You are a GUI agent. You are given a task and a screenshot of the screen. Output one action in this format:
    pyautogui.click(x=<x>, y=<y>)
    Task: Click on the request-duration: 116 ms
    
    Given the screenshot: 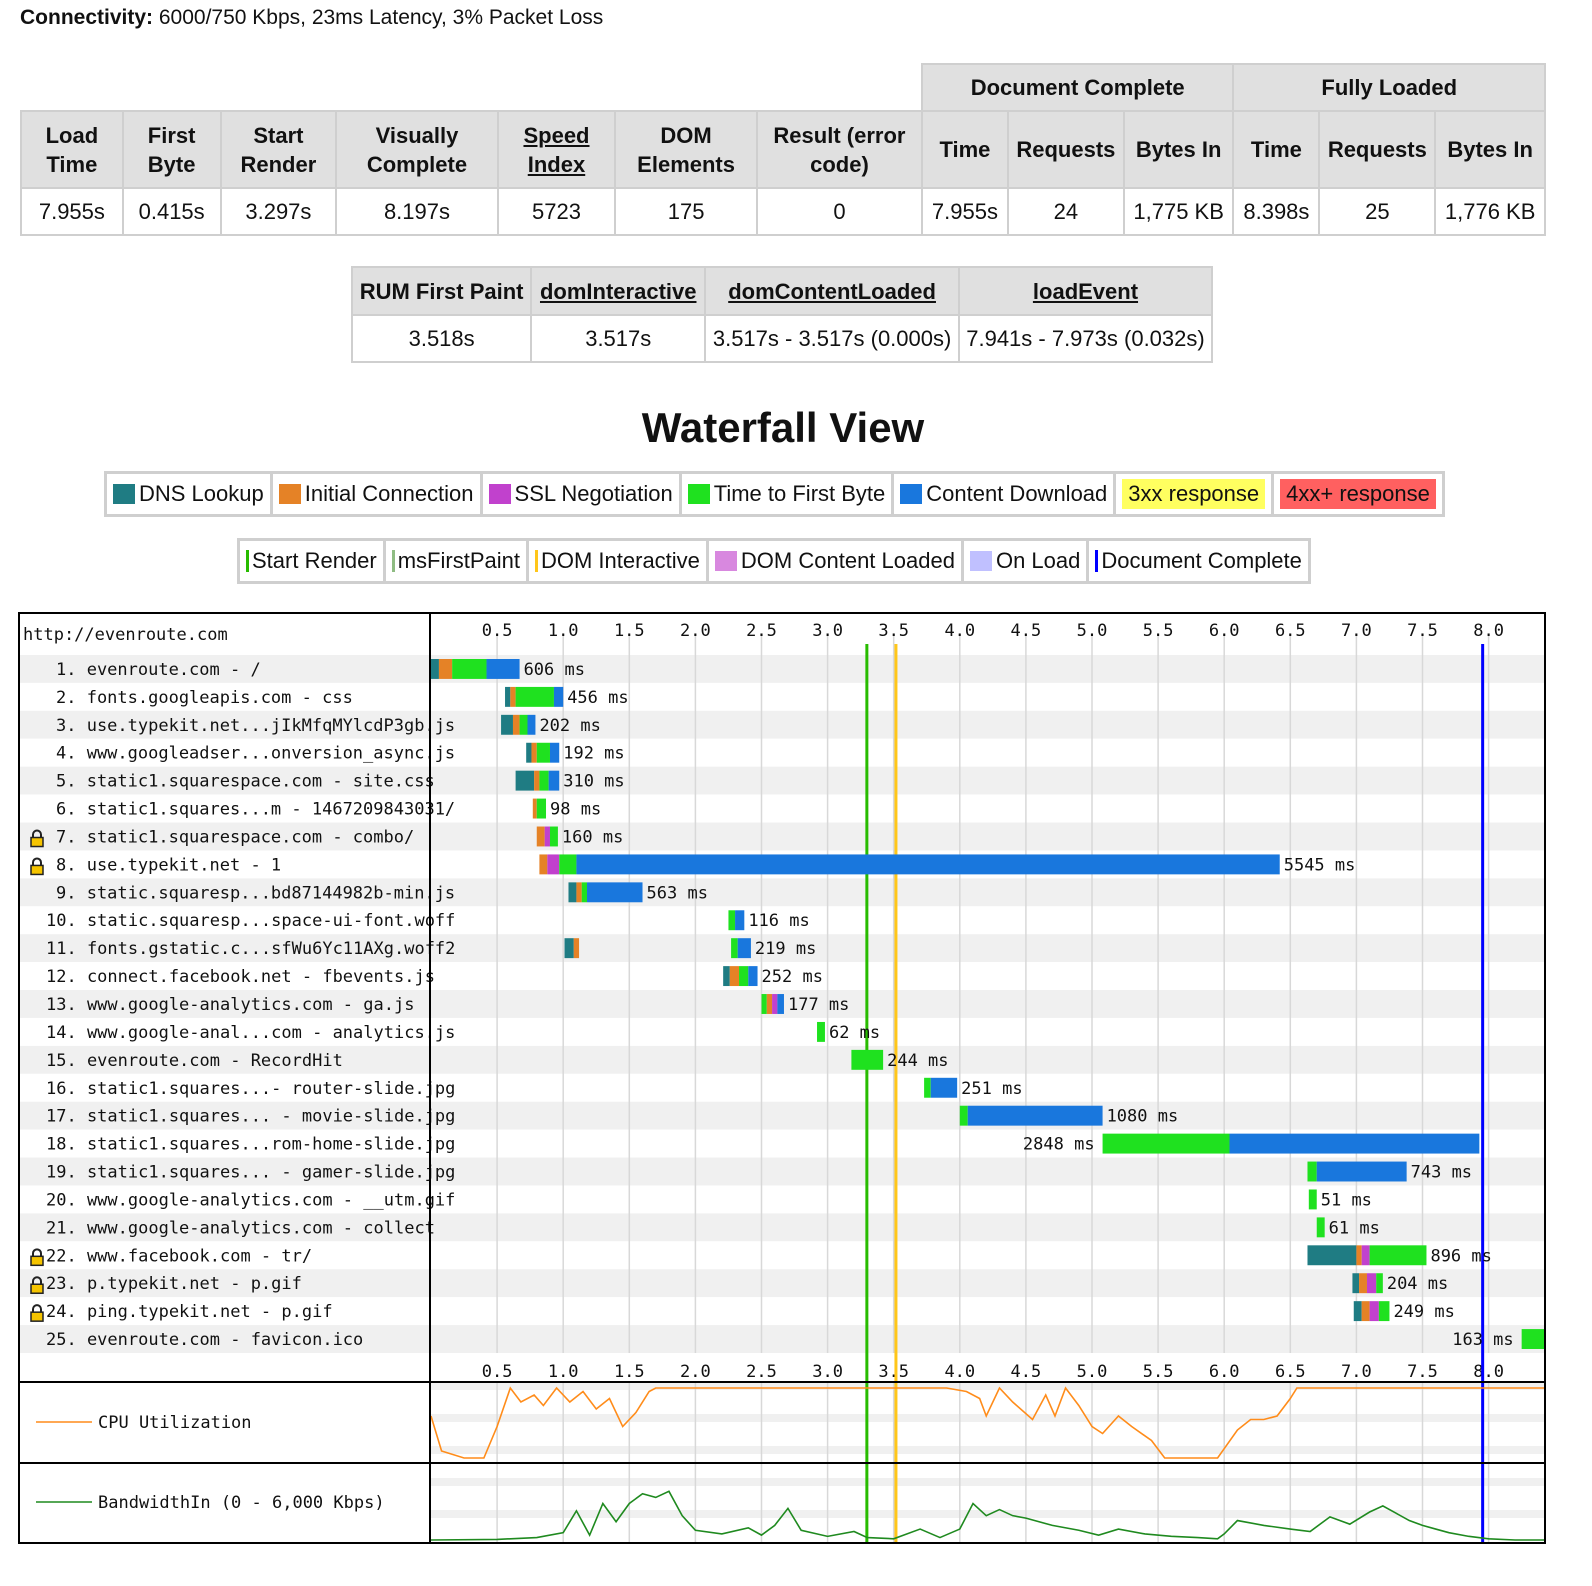 What is the action you would take?
    pyautogui.click(x=778, y=921)
    